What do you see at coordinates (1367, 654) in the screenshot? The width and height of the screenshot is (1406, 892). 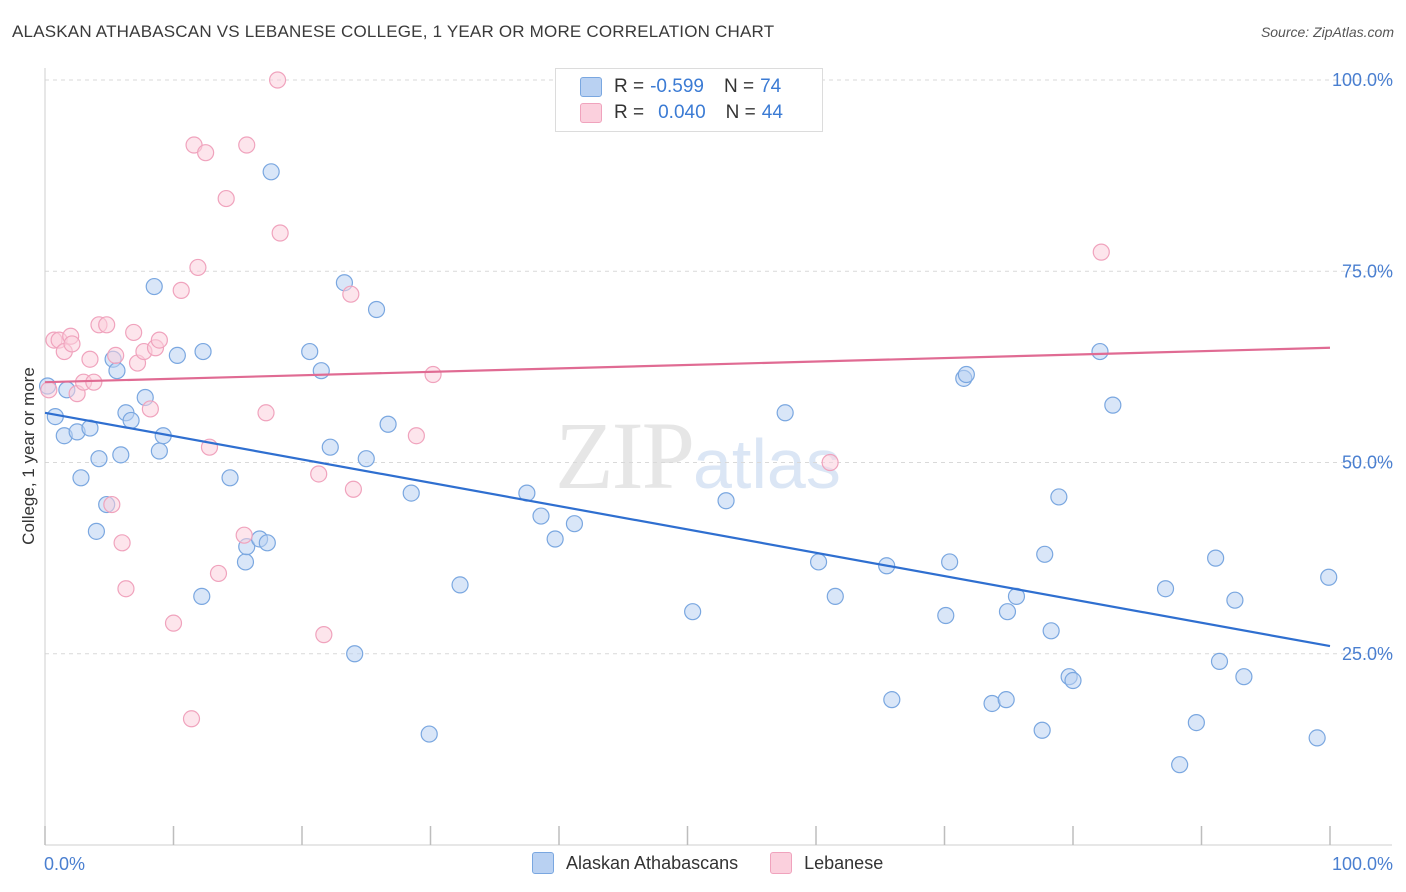 I see `y-tick-label: 25.0%` at bounding box center [1367, 654].